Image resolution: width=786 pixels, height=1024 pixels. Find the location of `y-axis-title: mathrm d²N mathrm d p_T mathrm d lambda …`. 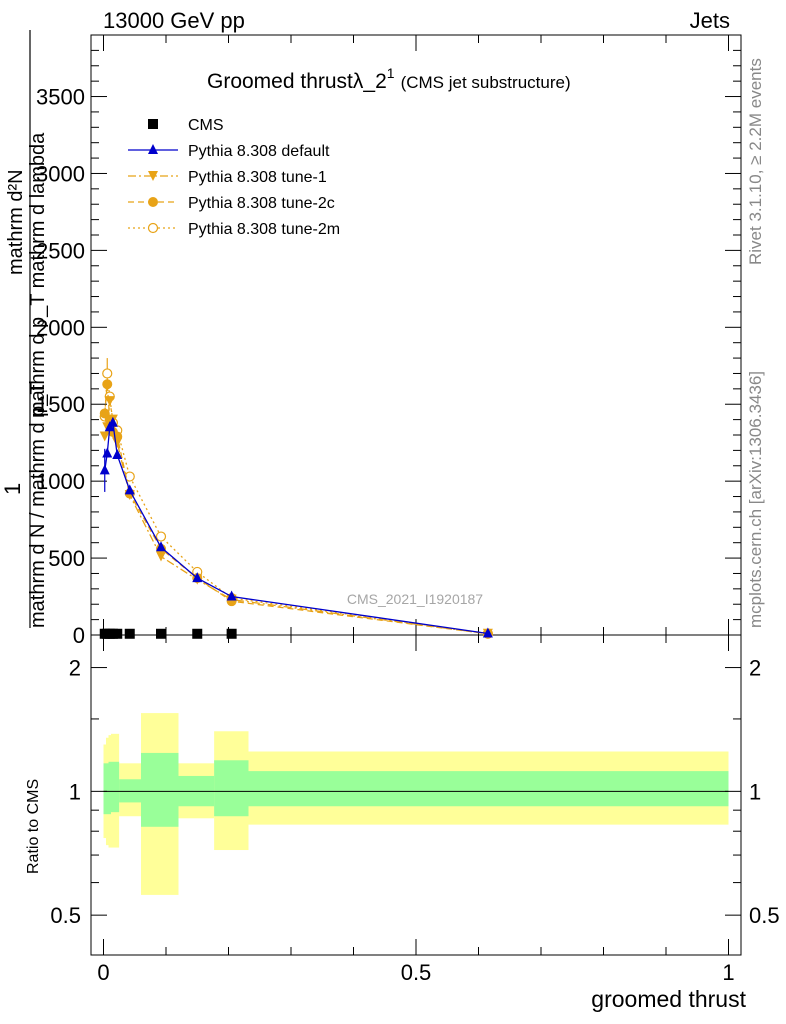

y-axis-title: mathrm d²N mathrm d p_T mathrm d lambda … is located at coordinates (24, 329).